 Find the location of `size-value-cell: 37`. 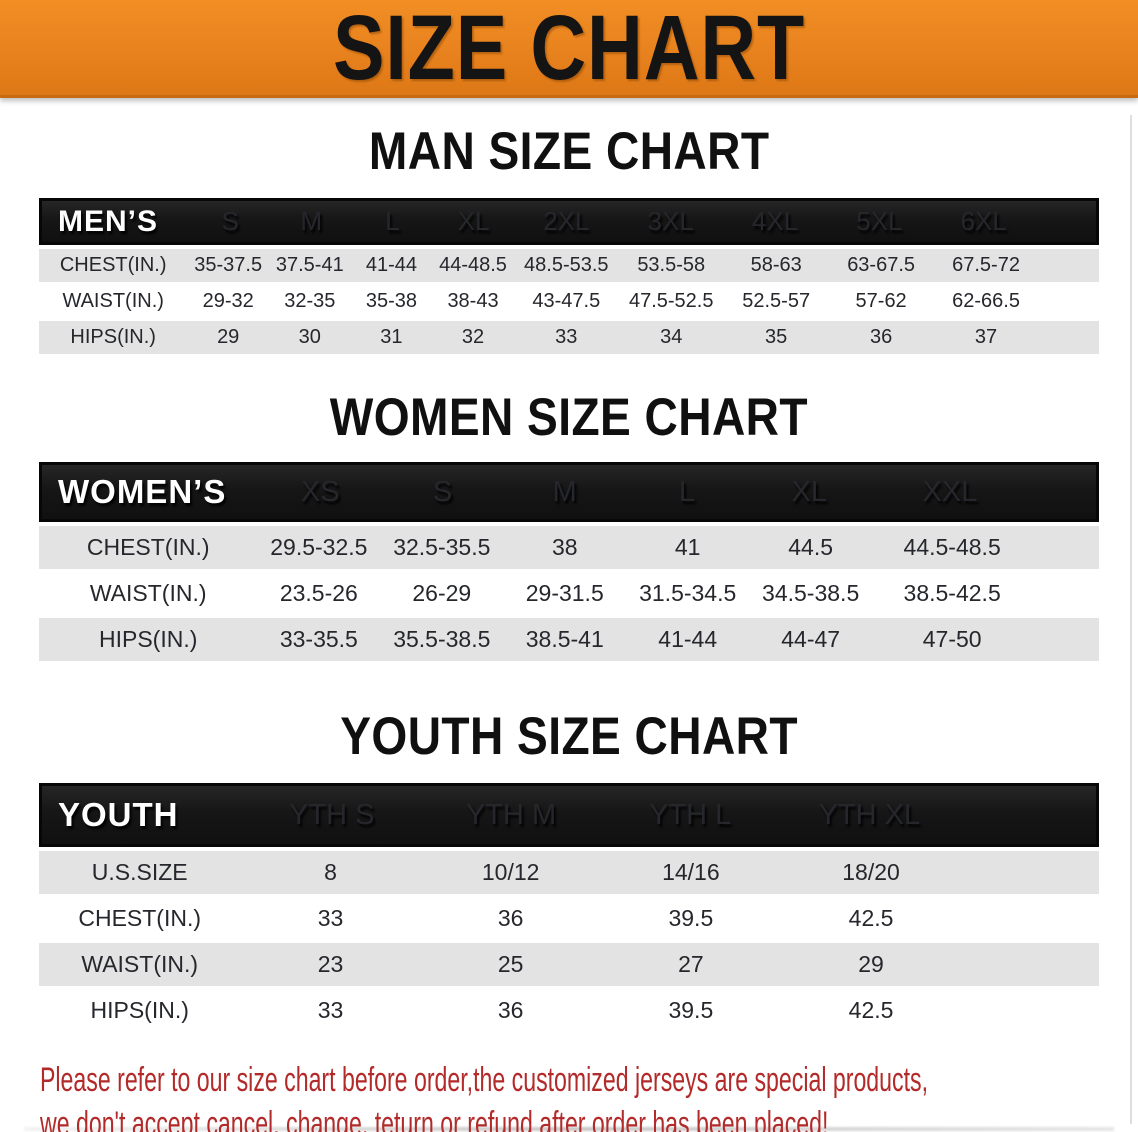

size-value-cell: 37 is located at coordinates (986, 337).